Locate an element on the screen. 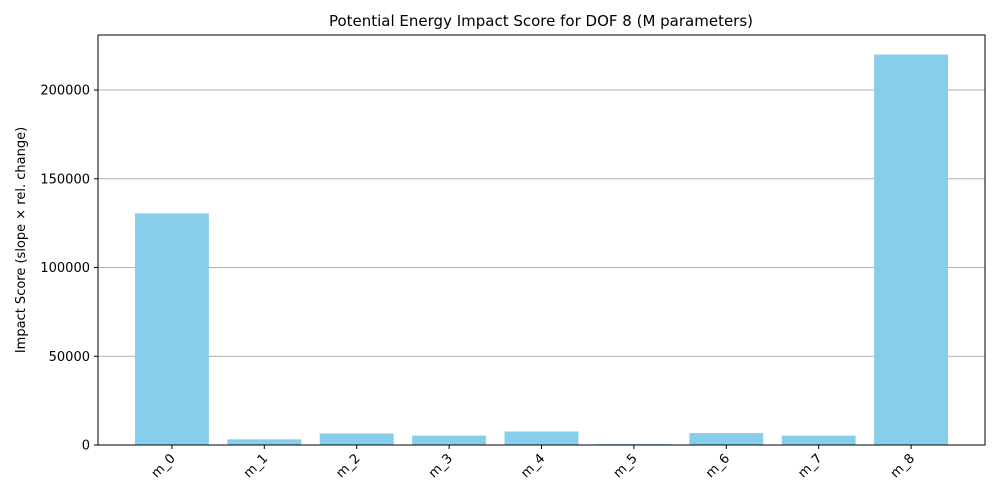 The height and width of the screenshot is (500, 1000). y-tick-label: 100000 is located at coordinates (65, 268).